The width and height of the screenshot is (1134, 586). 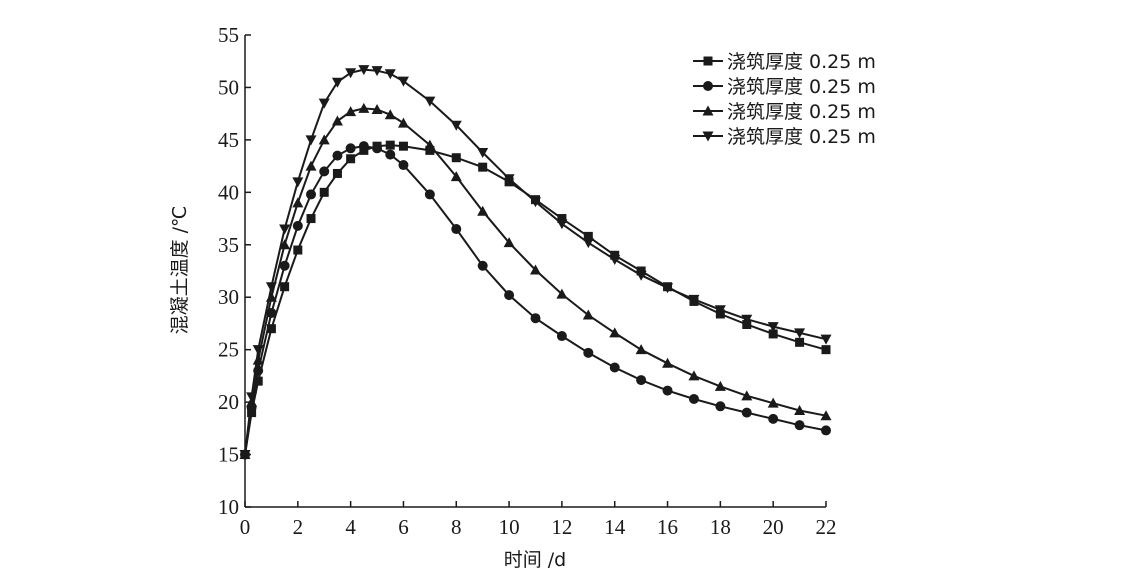 What do you see at coordinates (234, 271) in the screenshot?
I see `y-ticks: 10 15 20 25 30 35 40 45 50 55` at bounding box center [234, 271].